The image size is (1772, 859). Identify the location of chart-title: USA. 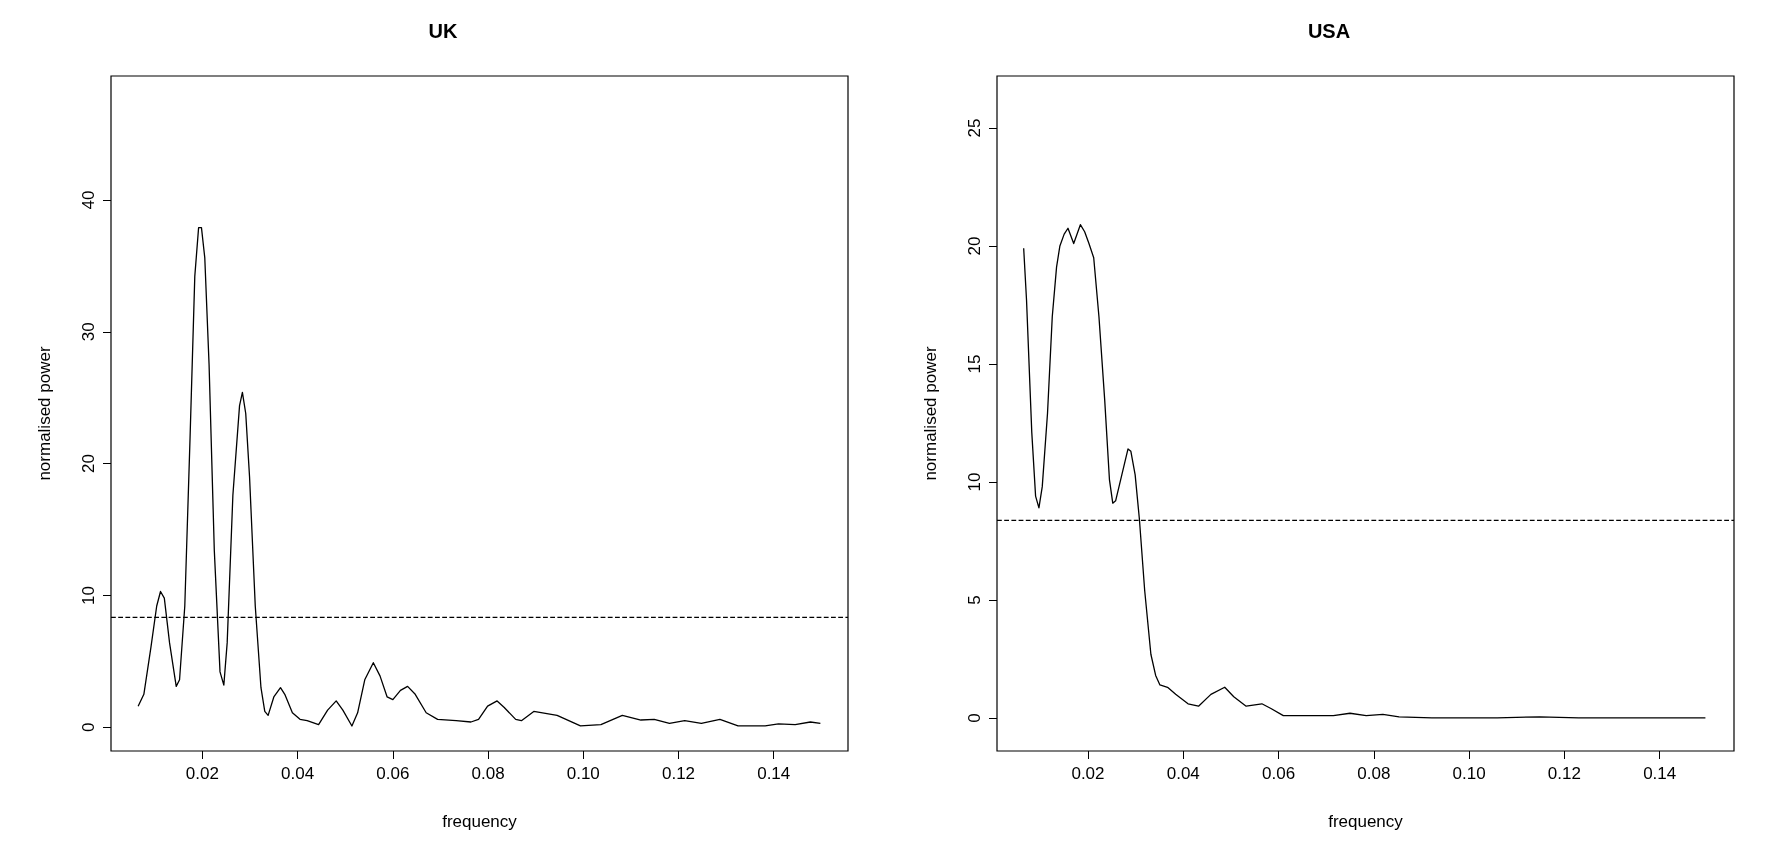
(1329, 31).